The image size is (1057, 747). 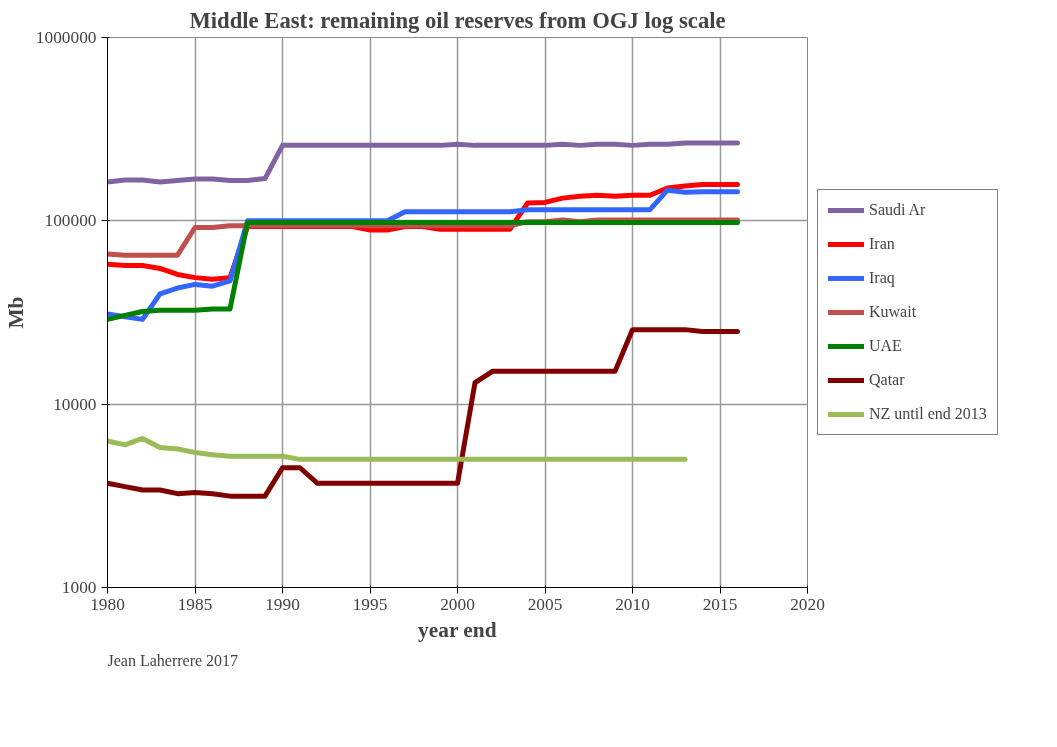 What do you see at coordinates (195, 604) in the screenshot?
I see `x-tick-label: 1985` at bounding box center [195, 604].